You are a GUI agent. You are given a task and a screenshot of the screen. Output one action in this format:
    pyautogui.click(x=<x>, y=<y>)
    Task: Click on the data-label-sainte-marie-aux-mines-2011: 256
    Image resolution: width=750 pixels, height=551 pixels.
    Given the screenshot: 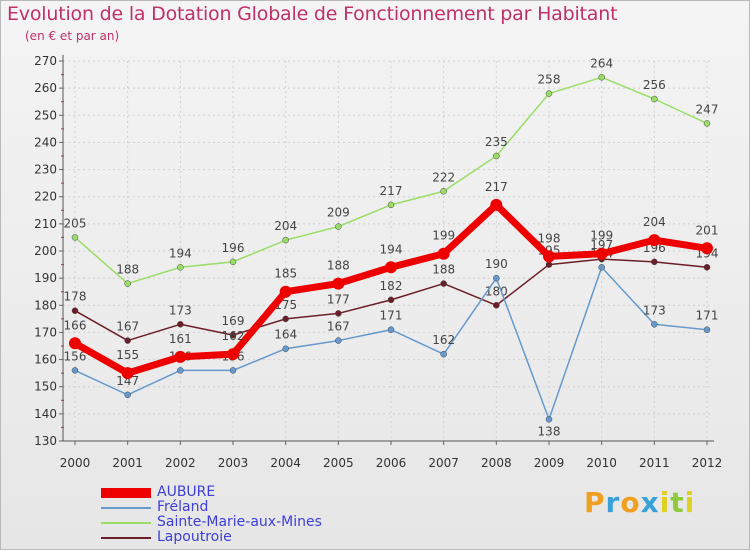 What is the action you would take?
    pyautogui.click(x=654, y=85)
    